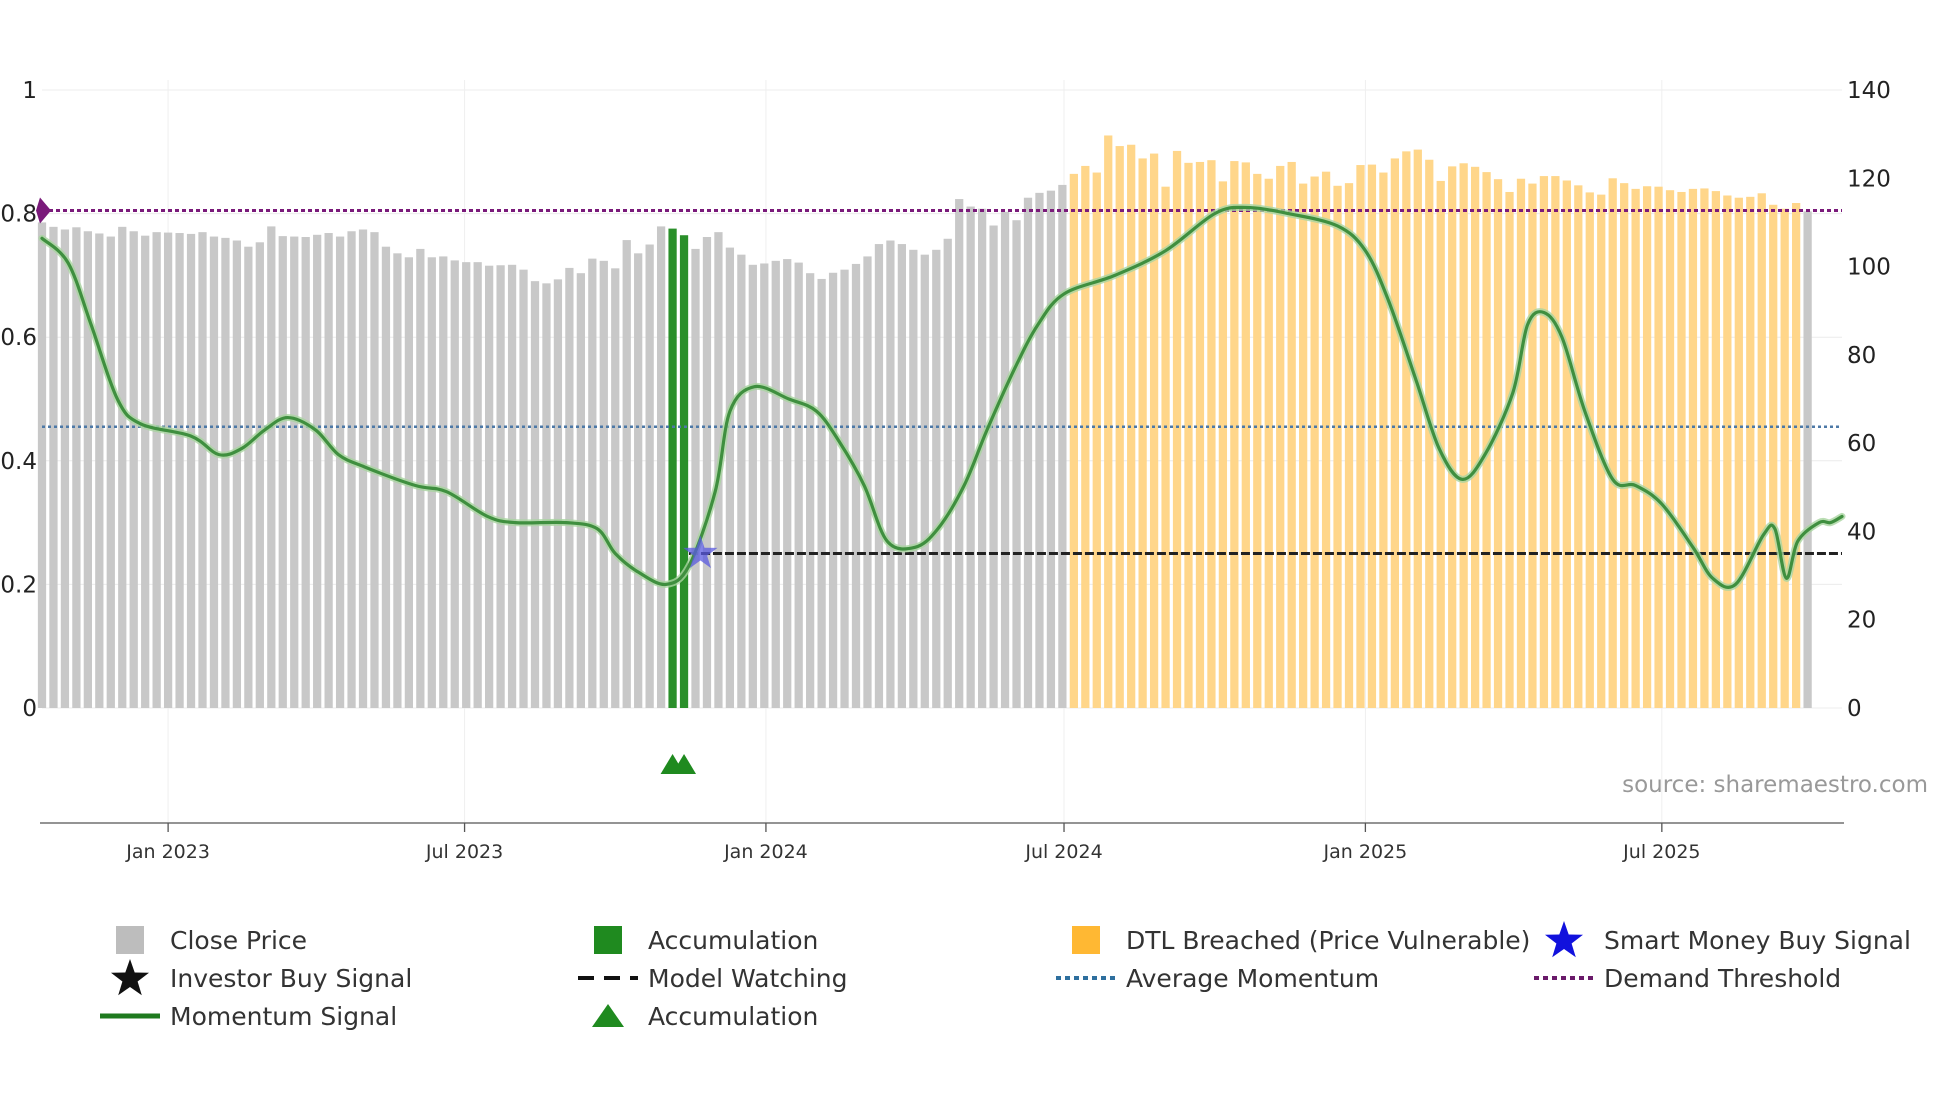  What do you see at coordinates (1861, 356) in the screenshot?
I see `right-axis-tick: 80` at bounding box center [1861, 356].